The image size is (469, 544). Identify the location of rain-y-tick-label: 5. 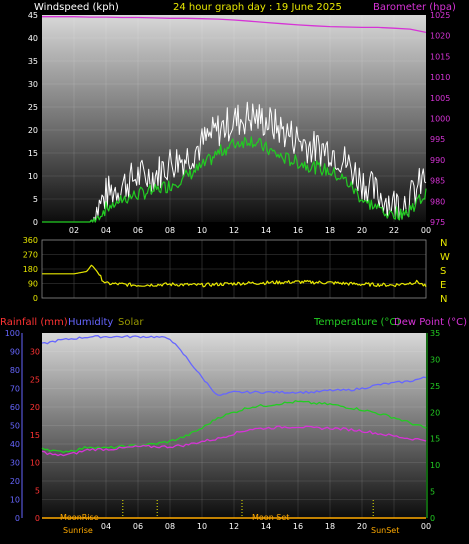
(37, 490).